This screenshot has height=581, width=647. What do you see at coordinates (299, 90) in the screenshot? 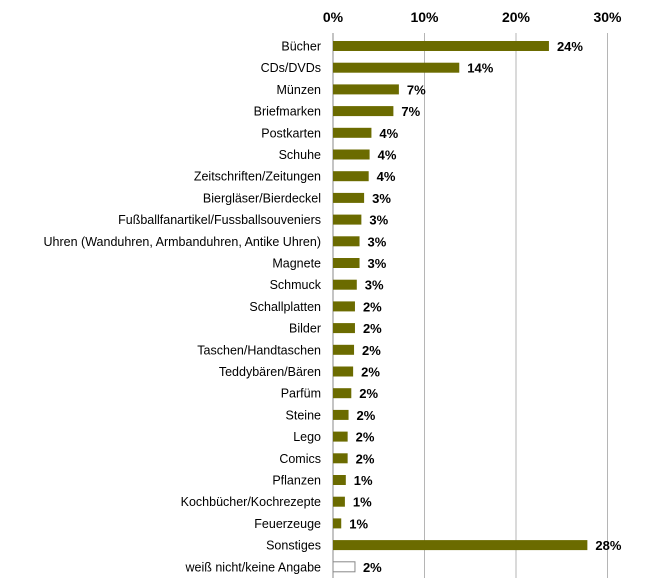
I see `category-label: Münzen` at bounding box center [299, 90].